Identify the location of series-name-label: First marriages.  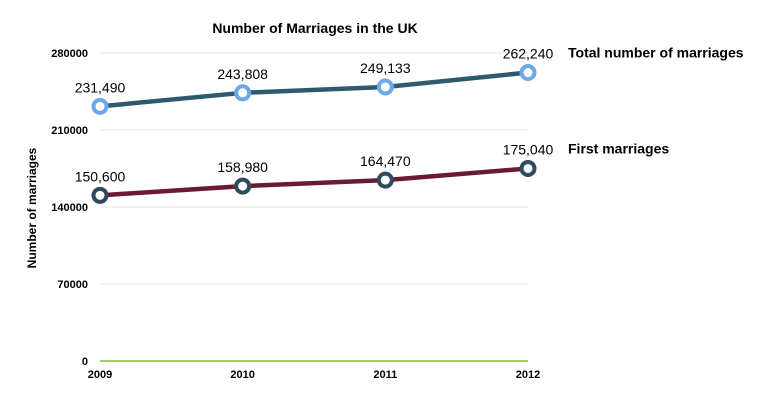
(618, 148).